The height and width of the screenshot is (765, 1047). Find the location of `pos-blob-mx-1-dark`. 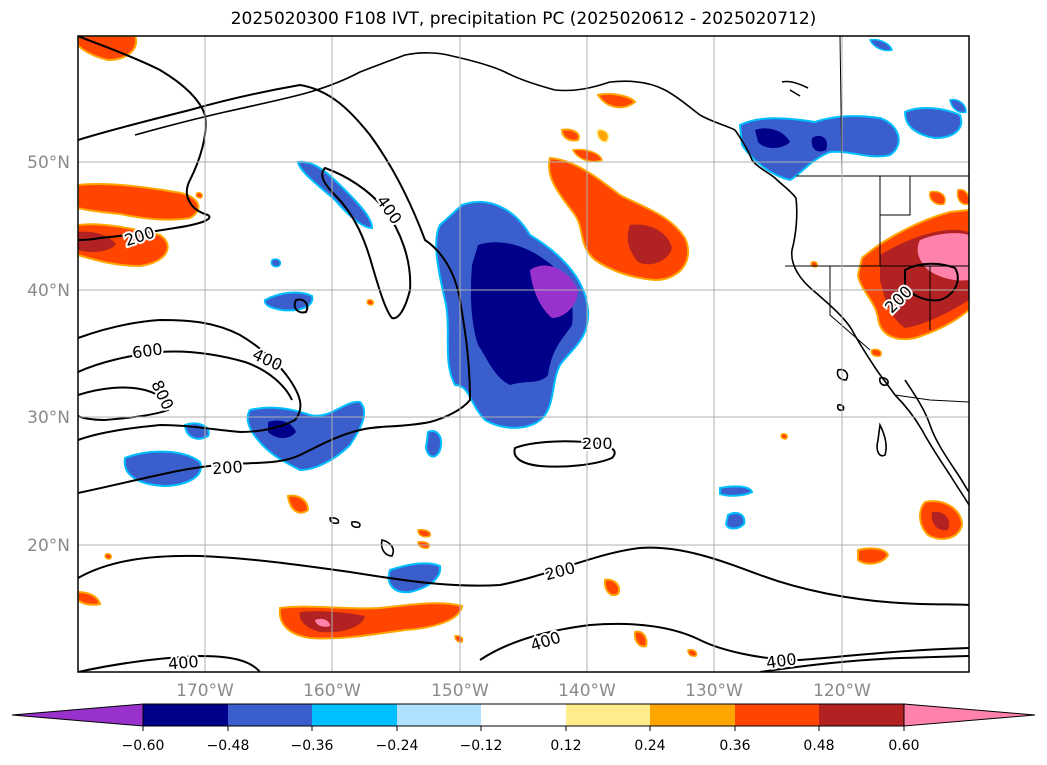

pos-blob-mx-1-dark is located at coordinates (940, 521).